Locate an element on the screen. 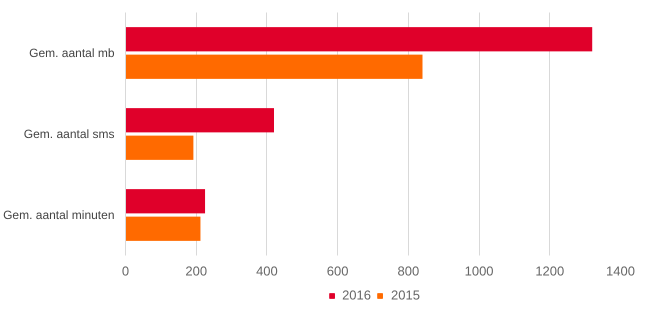 This screenshot has height=320, width=656. y-tick-label: Gem. aantal minuten is located at coordinates (59, 215).